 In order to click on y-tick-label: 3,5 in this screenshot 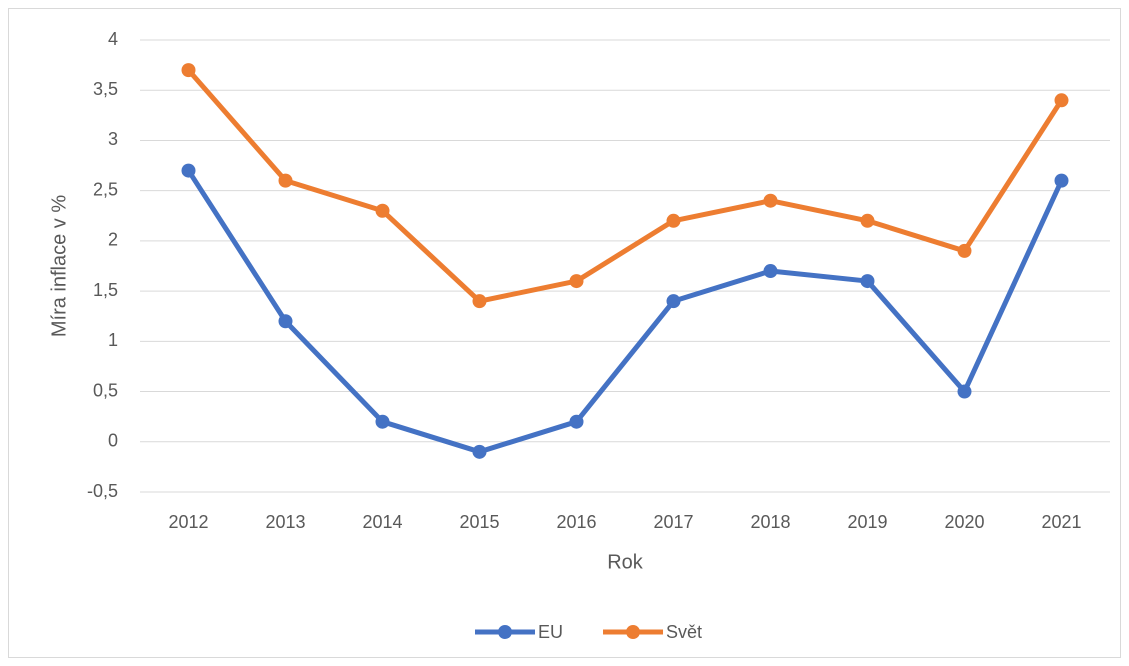, I will do `click(105, 89)`.